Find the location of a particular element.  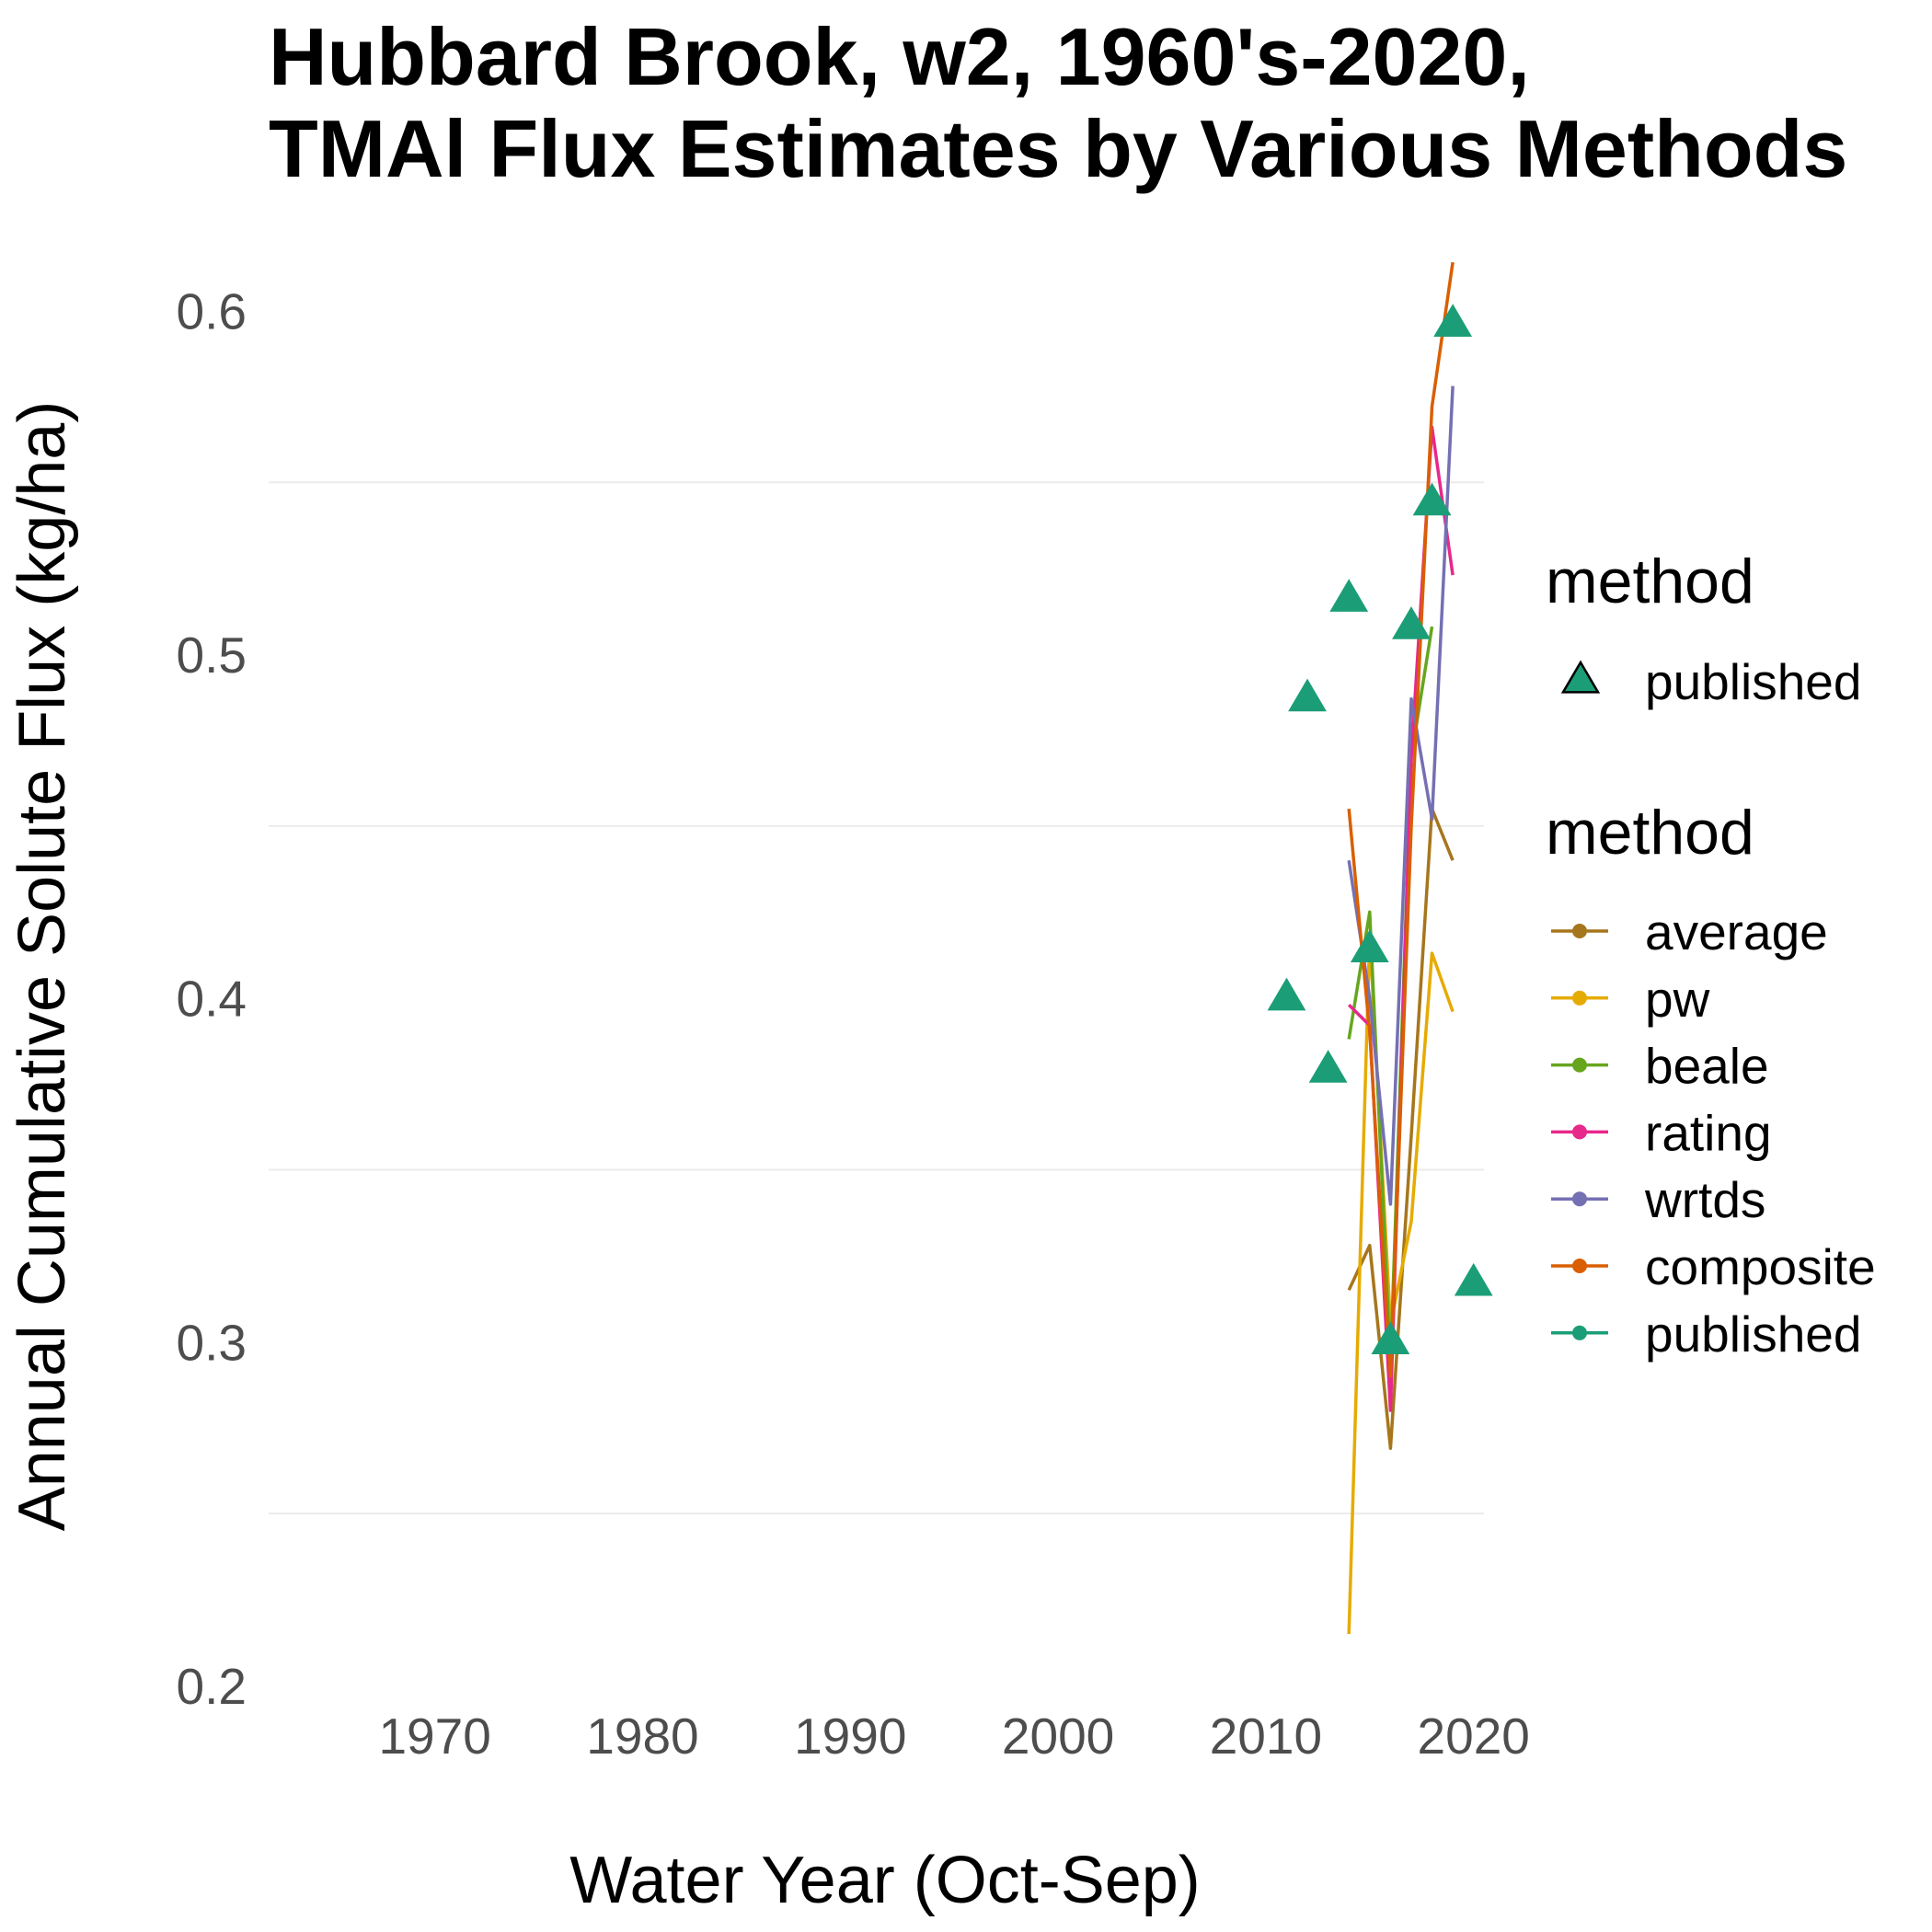

legend-published-title: method is located at coordinates (1650, 581).